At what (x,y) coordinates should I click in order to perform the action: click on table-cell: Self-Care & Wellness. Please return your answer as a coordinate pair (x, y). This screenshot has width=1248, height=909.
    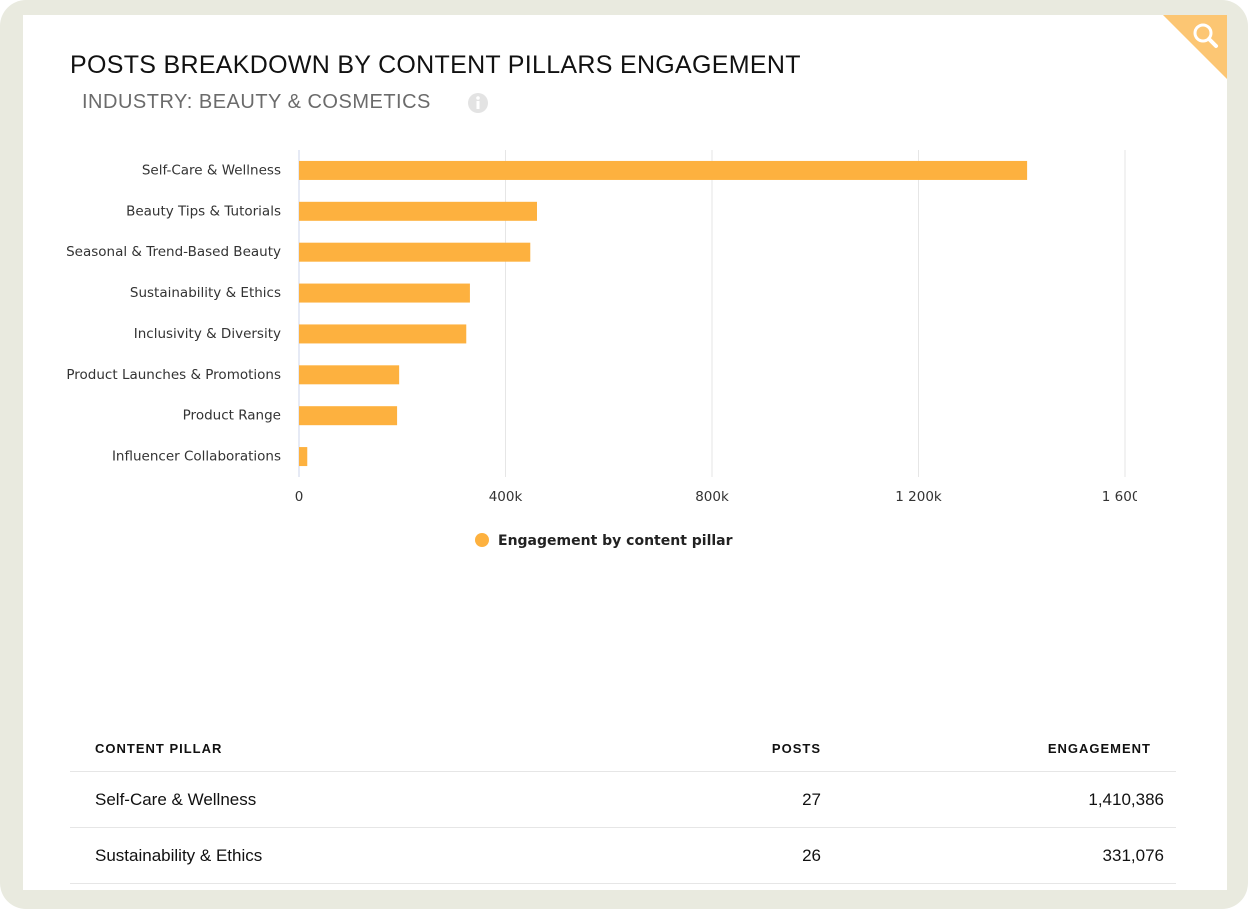
    Looking at the image, I should click on (345, 799).